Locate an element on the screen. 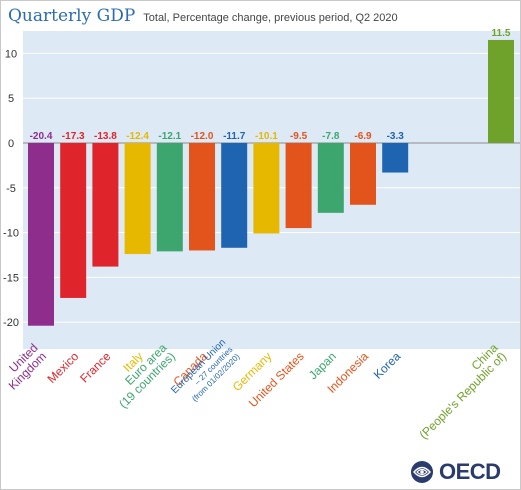 The width and height of the screenshot is (521, 490). x-tick-label: Mexico is located at coordinates (63, 367).